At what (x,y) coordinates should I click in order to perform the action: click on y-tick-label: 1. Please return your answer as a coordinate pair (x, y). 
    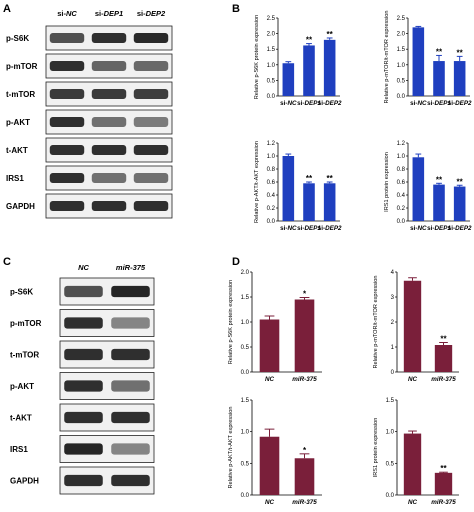
    Looking at the image, I should click on (393, 348).